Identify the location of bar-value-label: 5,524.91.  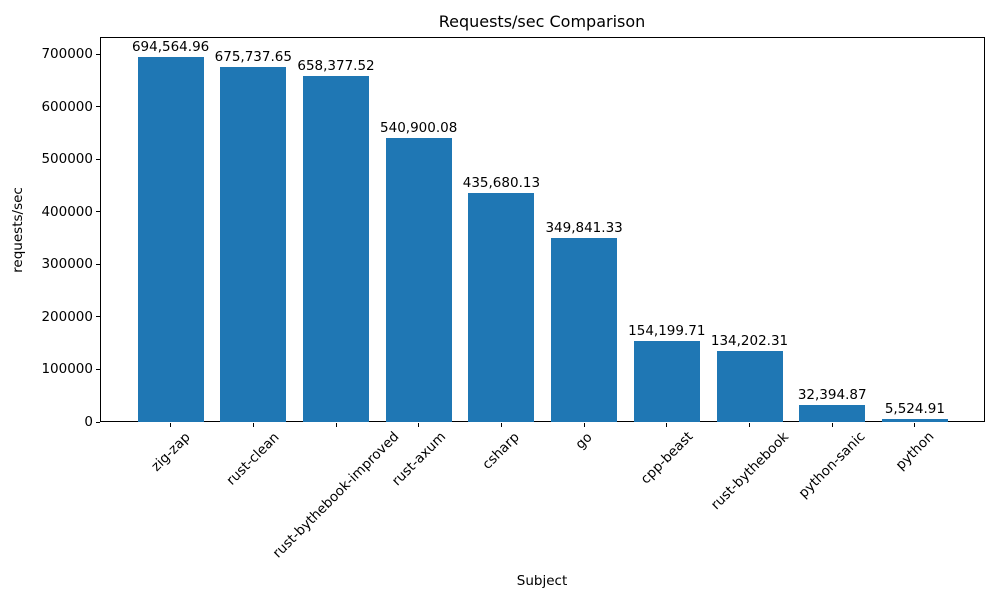
(914, 409).